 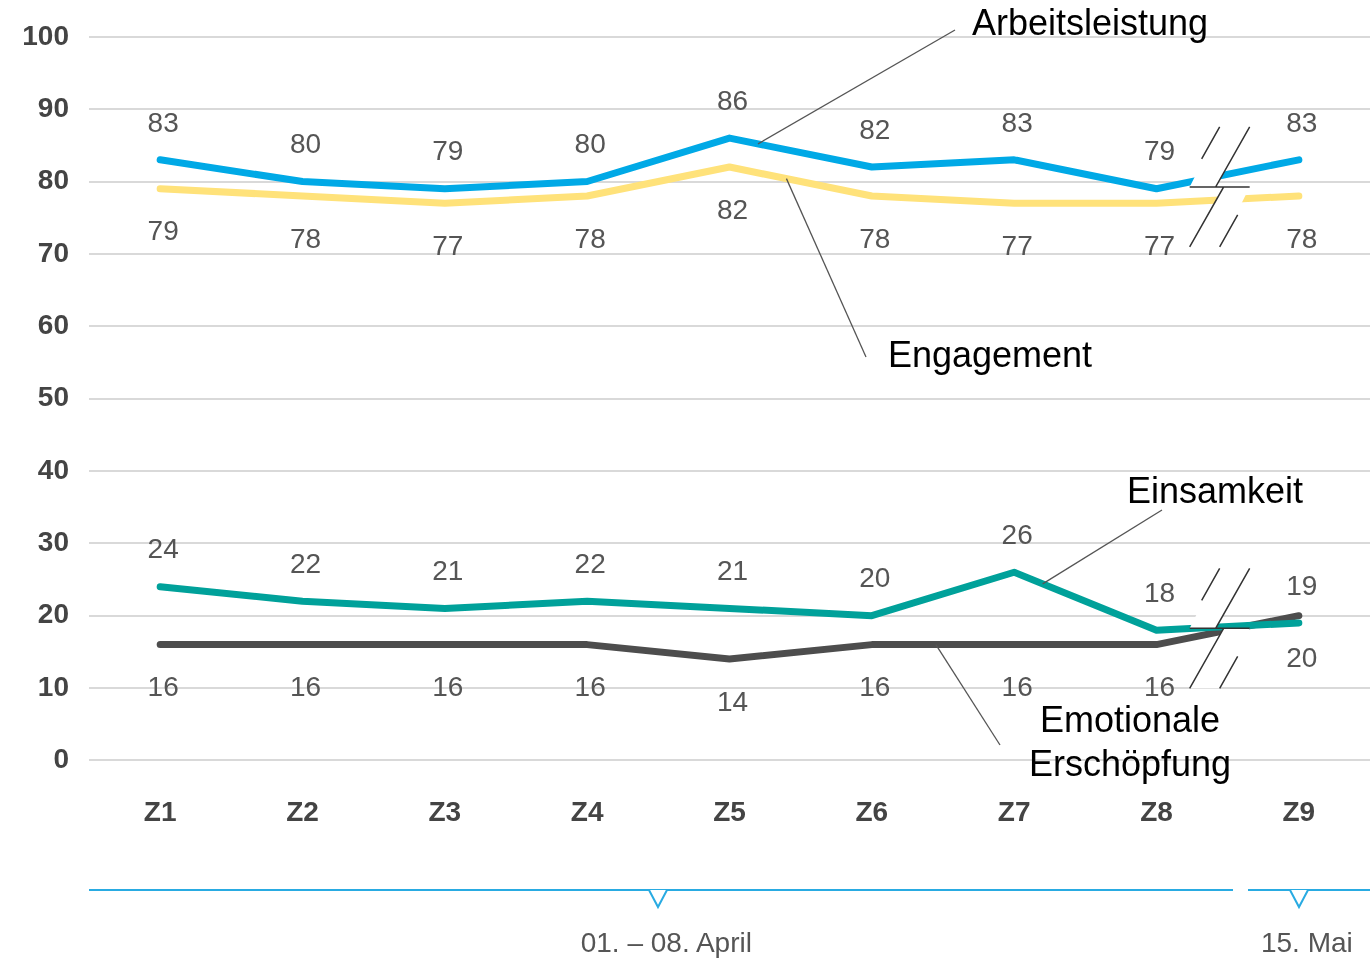 What do you see at coordinates (53, 469) in the screenshot?
I see `y-tick-label: 40` at bounding box center [53, 469].